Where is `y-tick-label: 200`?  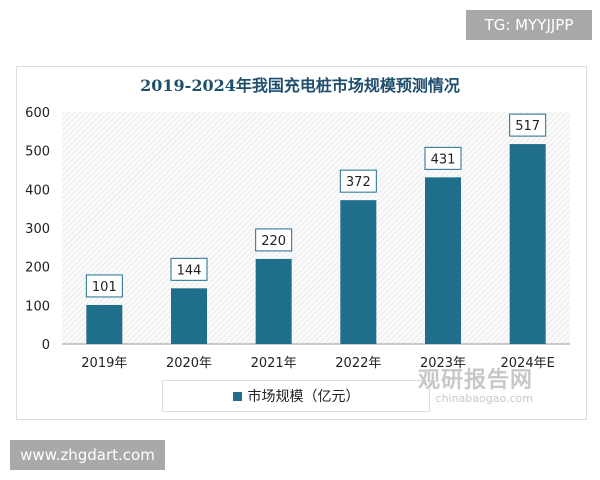 y-tick-label: 200 is located at coordinates (37, 268).